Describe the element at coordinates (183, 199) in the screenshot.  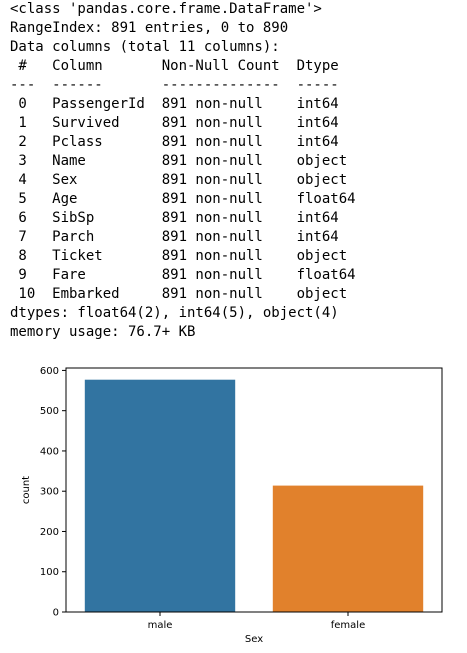
I see `table-row: 5 Age 891 non-null float64` at that location.